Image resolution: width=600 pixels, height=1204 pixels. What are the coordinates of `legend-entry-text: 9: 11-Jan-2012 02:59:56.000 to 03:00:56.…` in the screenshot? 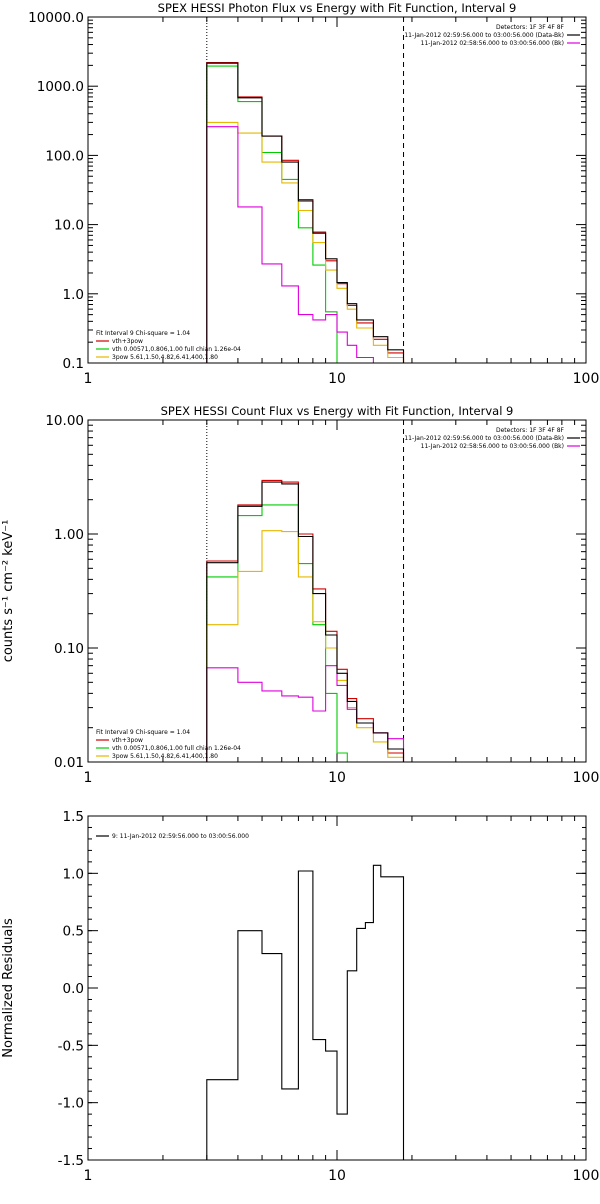 It's located at (180, 836).